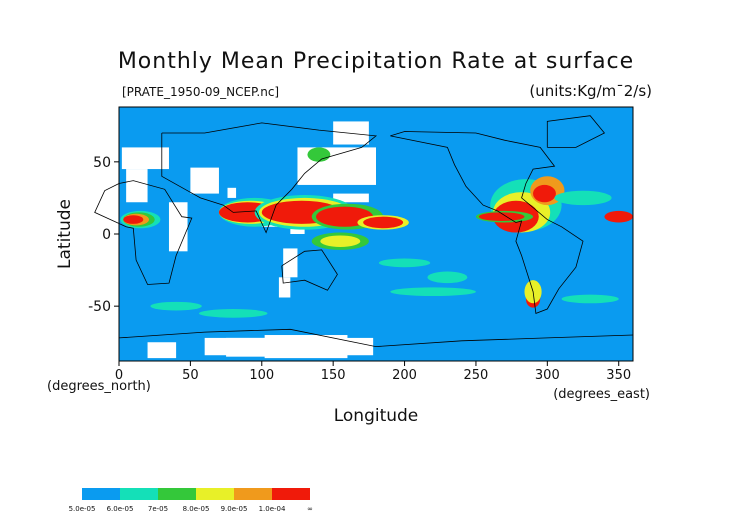  I want to click on x-tick-label: 150, so click(333, 375).